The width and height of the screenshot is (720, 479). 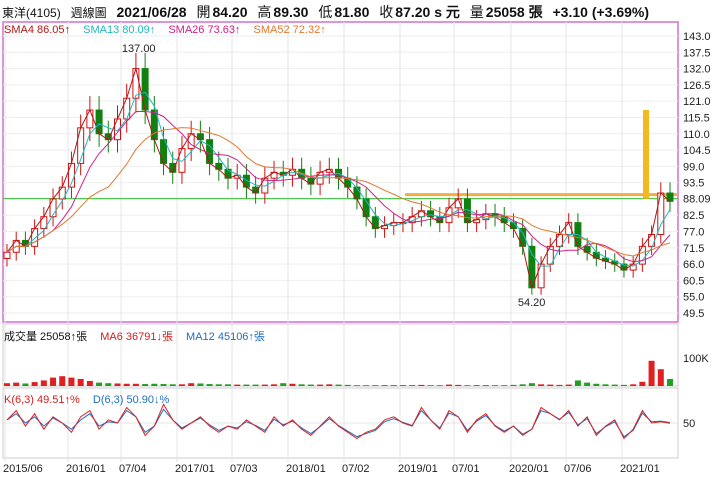 What do you see at coordinates (693, 298) in the screenshot?
I see `y-tick-label: 55.0` at bounding box center [693, 298].